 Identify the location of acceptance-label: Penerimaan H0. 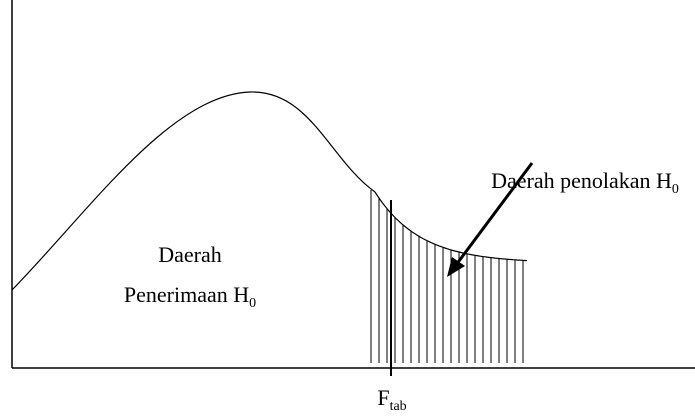
(190, 296).